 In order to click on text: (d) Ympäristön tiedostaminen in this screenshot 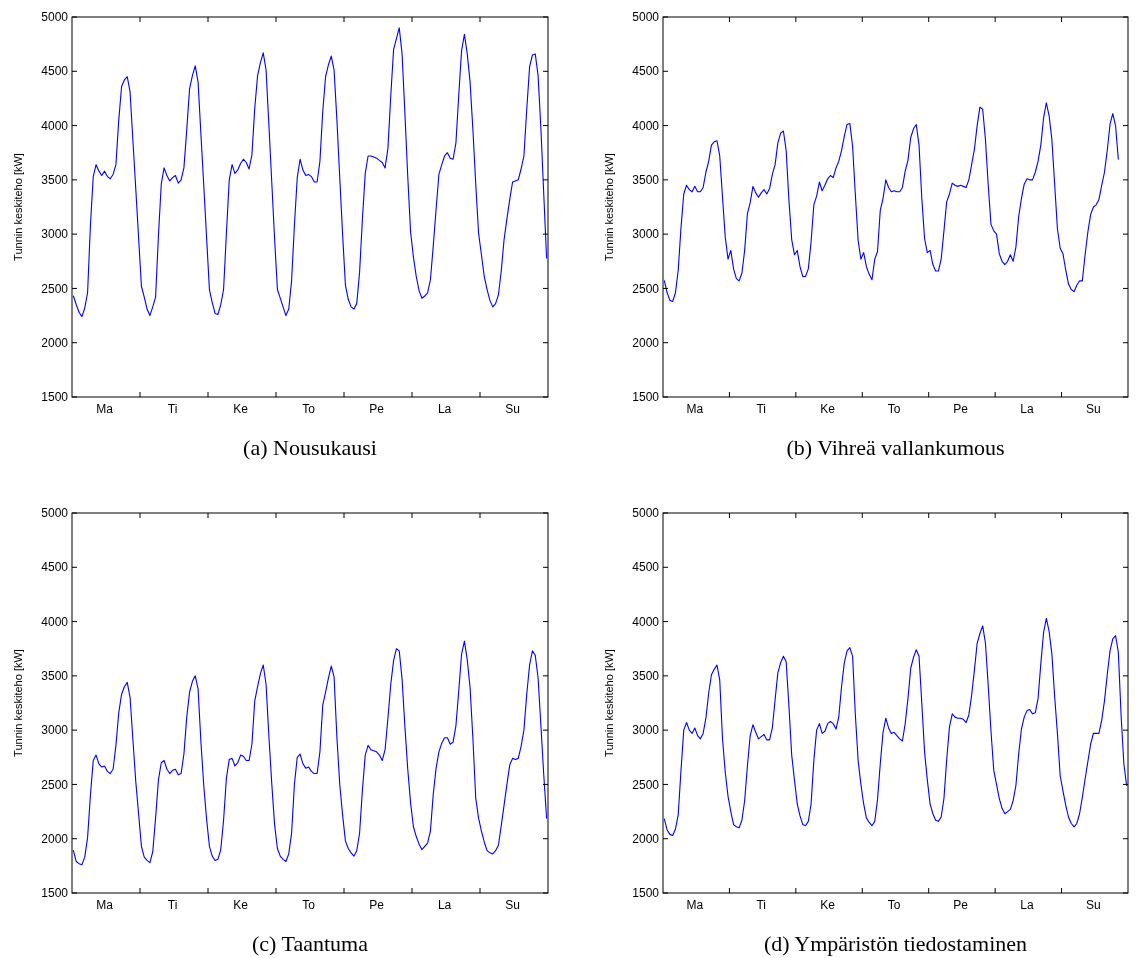, I will do `click(895, 943)`.